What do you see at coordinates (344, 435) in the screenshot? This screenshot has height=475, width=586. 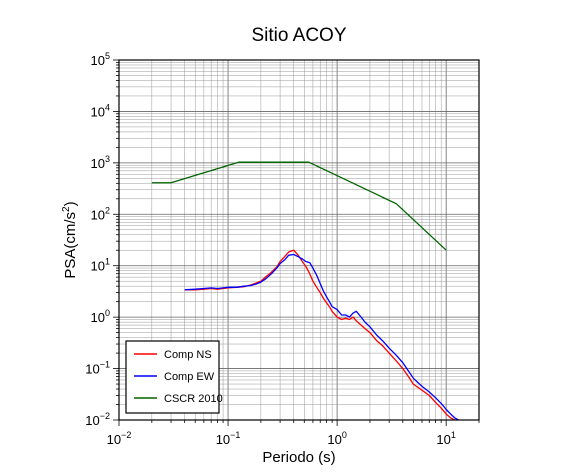 I see `x-tick-exp: 0` at bounding box center [344, 435].